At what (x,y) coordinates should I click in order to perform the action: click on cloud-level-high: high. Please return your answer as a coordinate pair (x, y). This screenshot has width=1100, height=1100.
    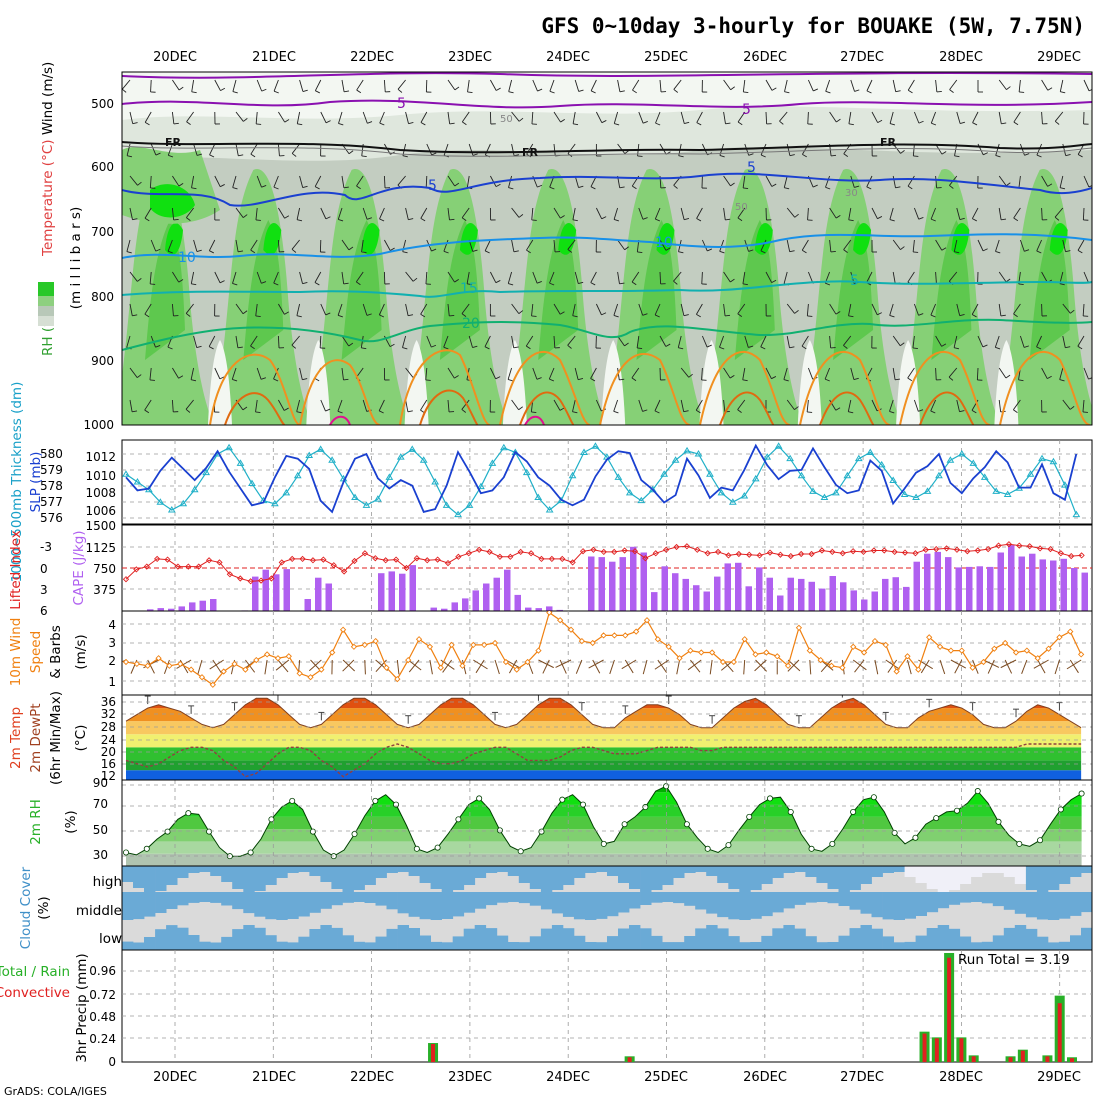
    Looking at the image, I should click on (107, 882).